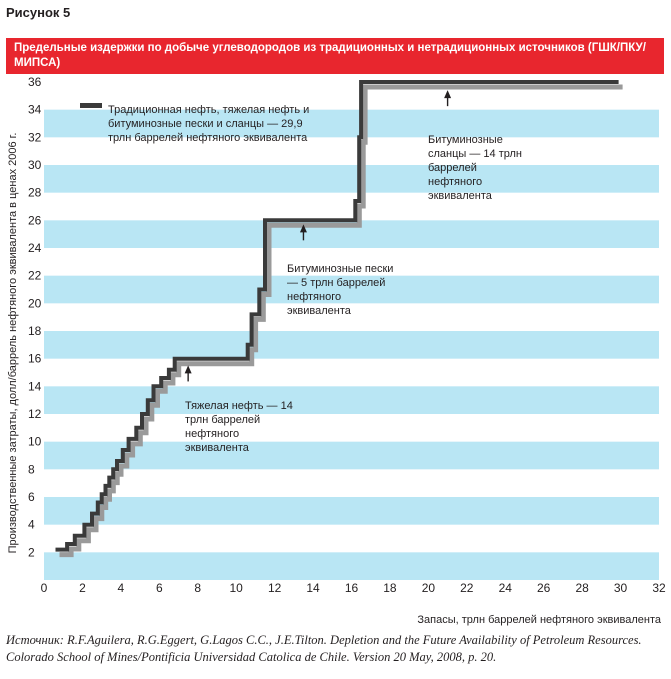 This screenshot has height=679, width=671. What do you see at coordinates (659, 588) in the screenshot?
I see `x-tick-label: 32` at bounding box center [659, 588].